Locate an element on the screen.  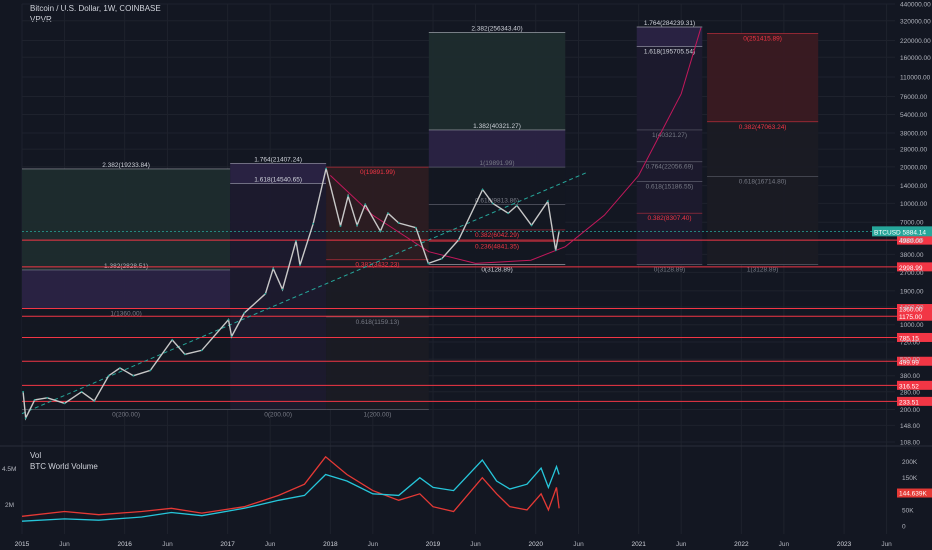
price-tick-label: 1400.00 is located at coordinates (912, 307).